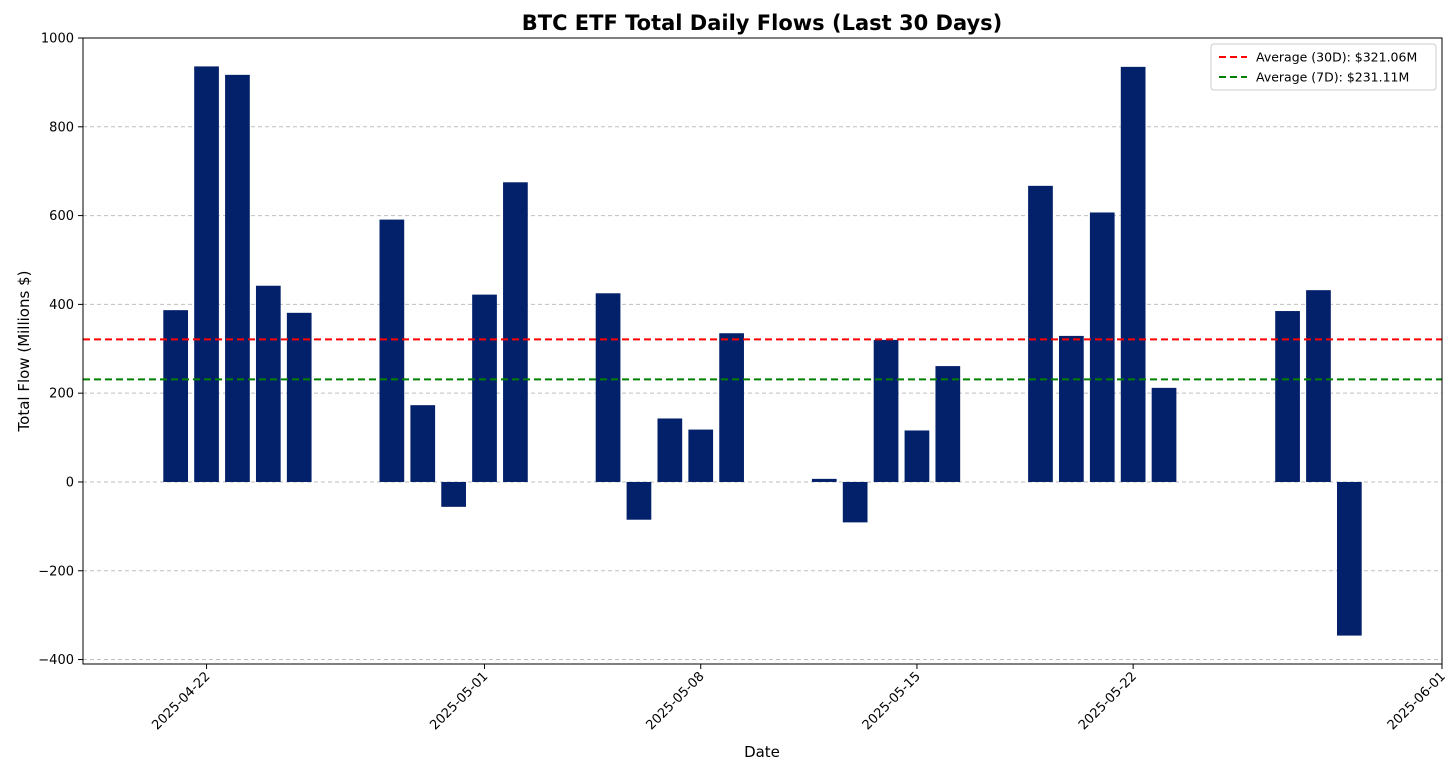  What do you see at coordinates (61, 394) in the screenshot?
I see `y-tick-label: 200` at bounding box center [61, 394].